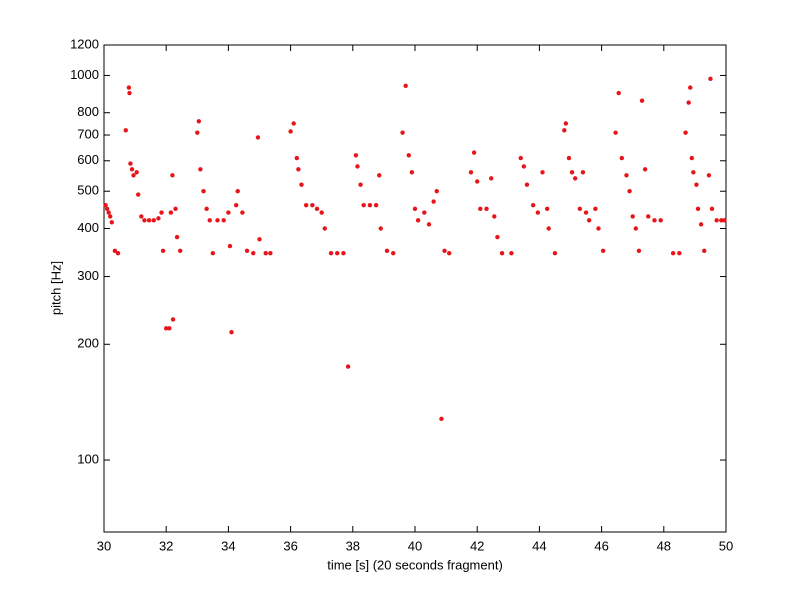 The width and height of the screenshot is (800, 600). Describe the element at coordinates (88, 190) in the screenshot. I see `y-tick-label: 500` at that location.